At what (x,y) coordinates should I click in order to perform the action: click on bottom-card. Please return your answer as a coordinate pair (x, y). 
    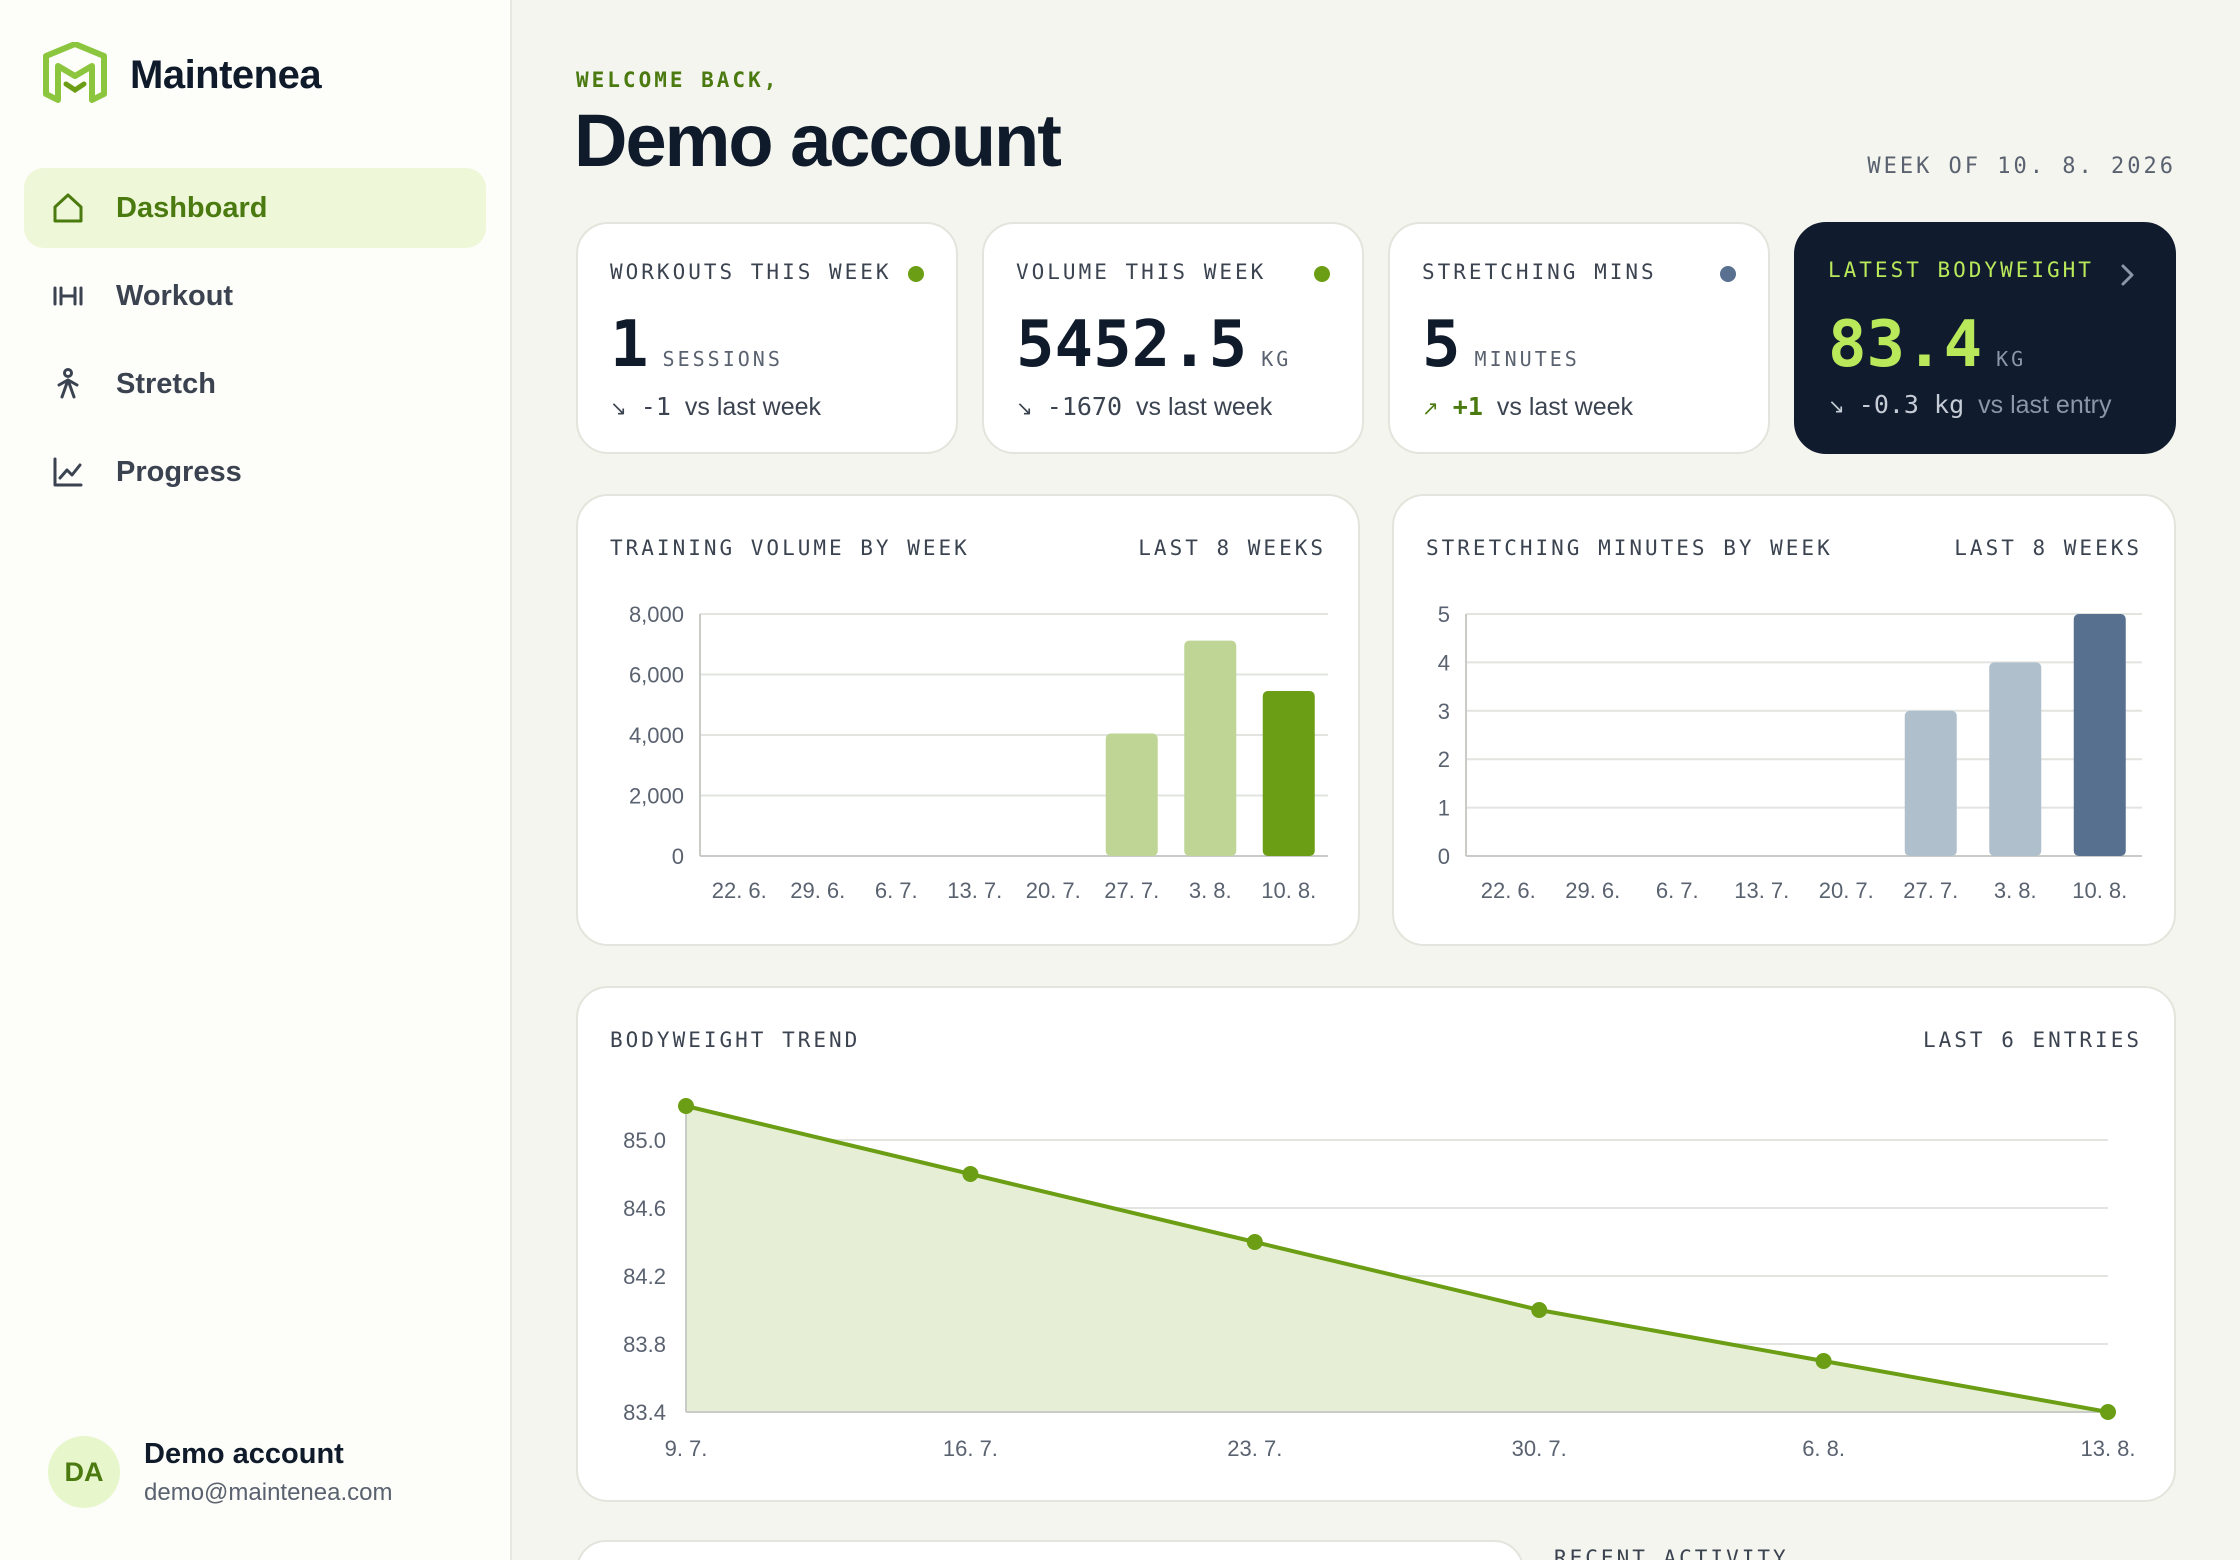
    Looking at the image, I should click on (1050, 1550).